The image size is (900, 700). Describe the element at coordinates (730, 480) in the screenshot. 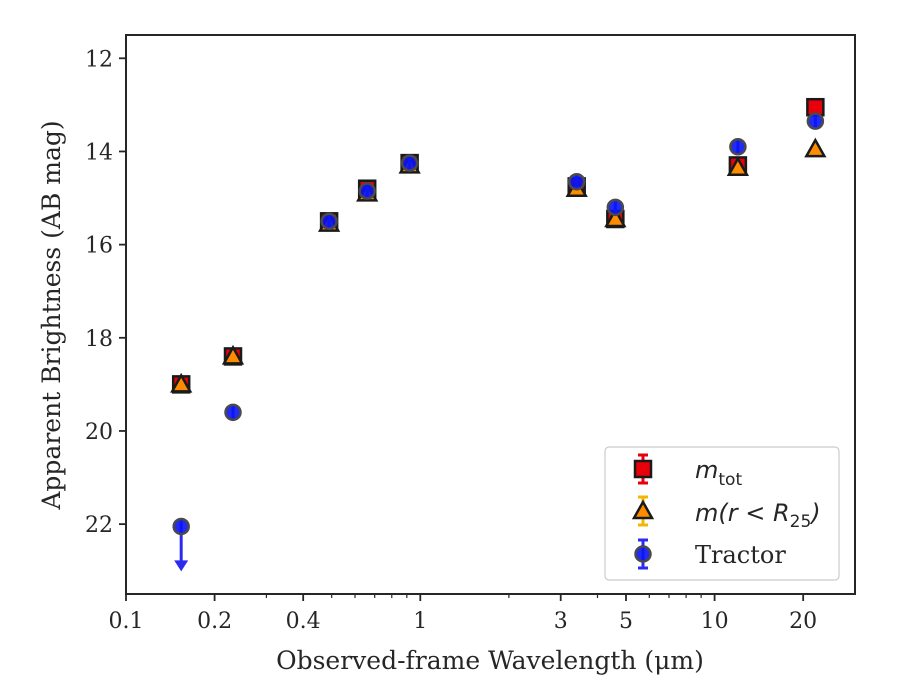

I see `legend-mtot-sub: tot` at that location.